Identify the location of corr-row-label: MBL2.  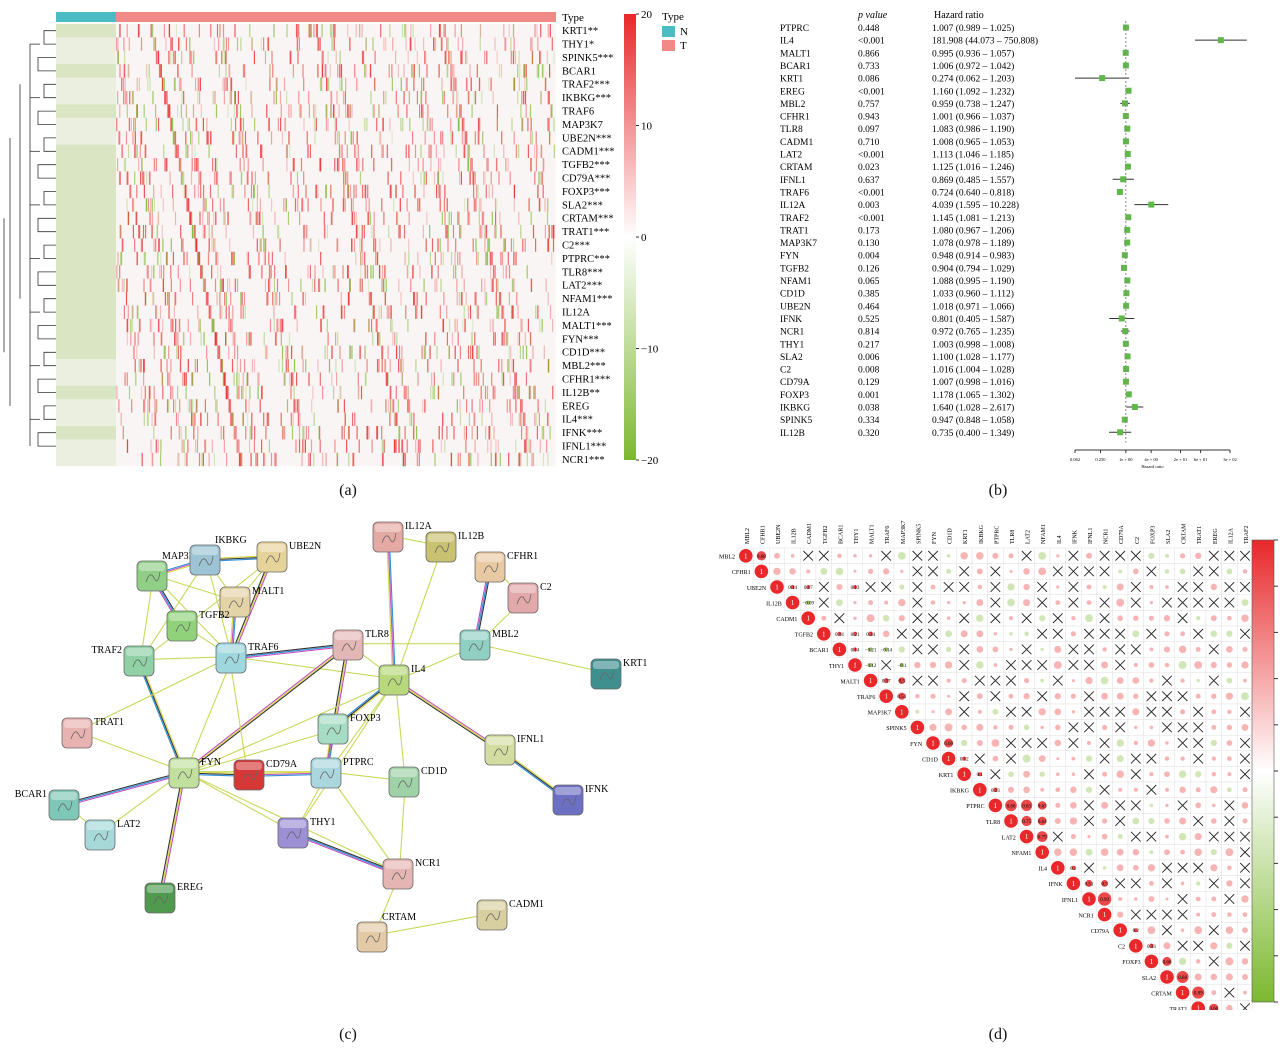
(727, 558).